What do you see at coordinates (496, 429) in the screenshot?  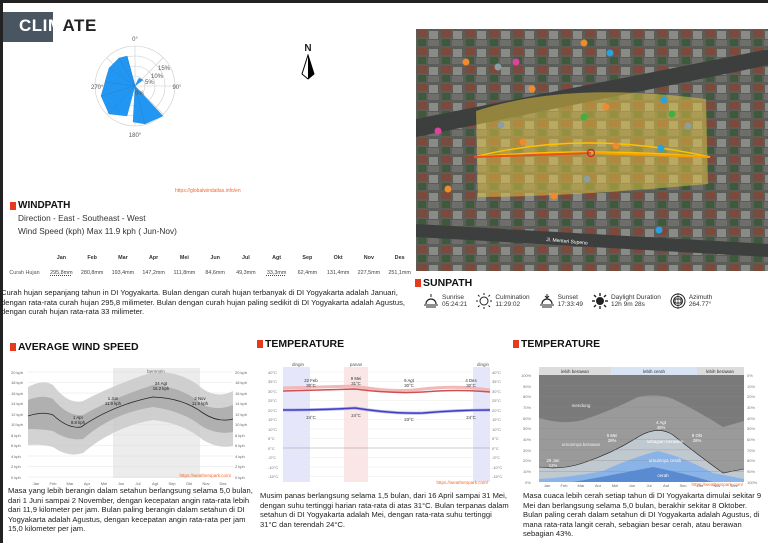 I see `svg-text: 10°C` at bounding box center [496, 429].